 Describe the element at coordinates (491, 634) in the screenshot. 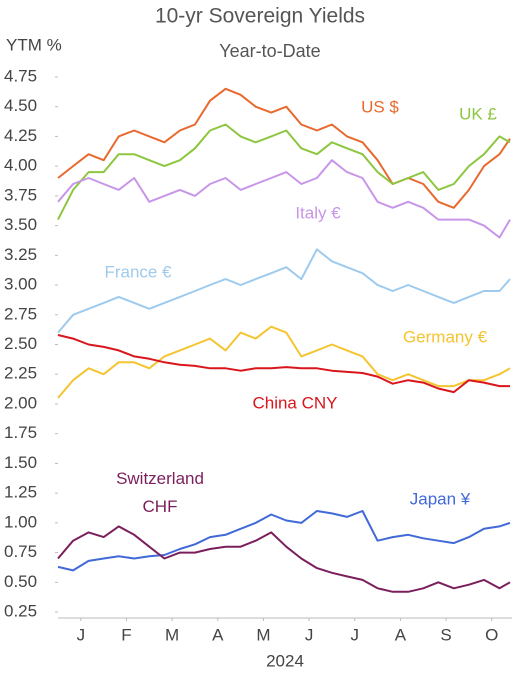

I see `x-tick-label: O` at that location.